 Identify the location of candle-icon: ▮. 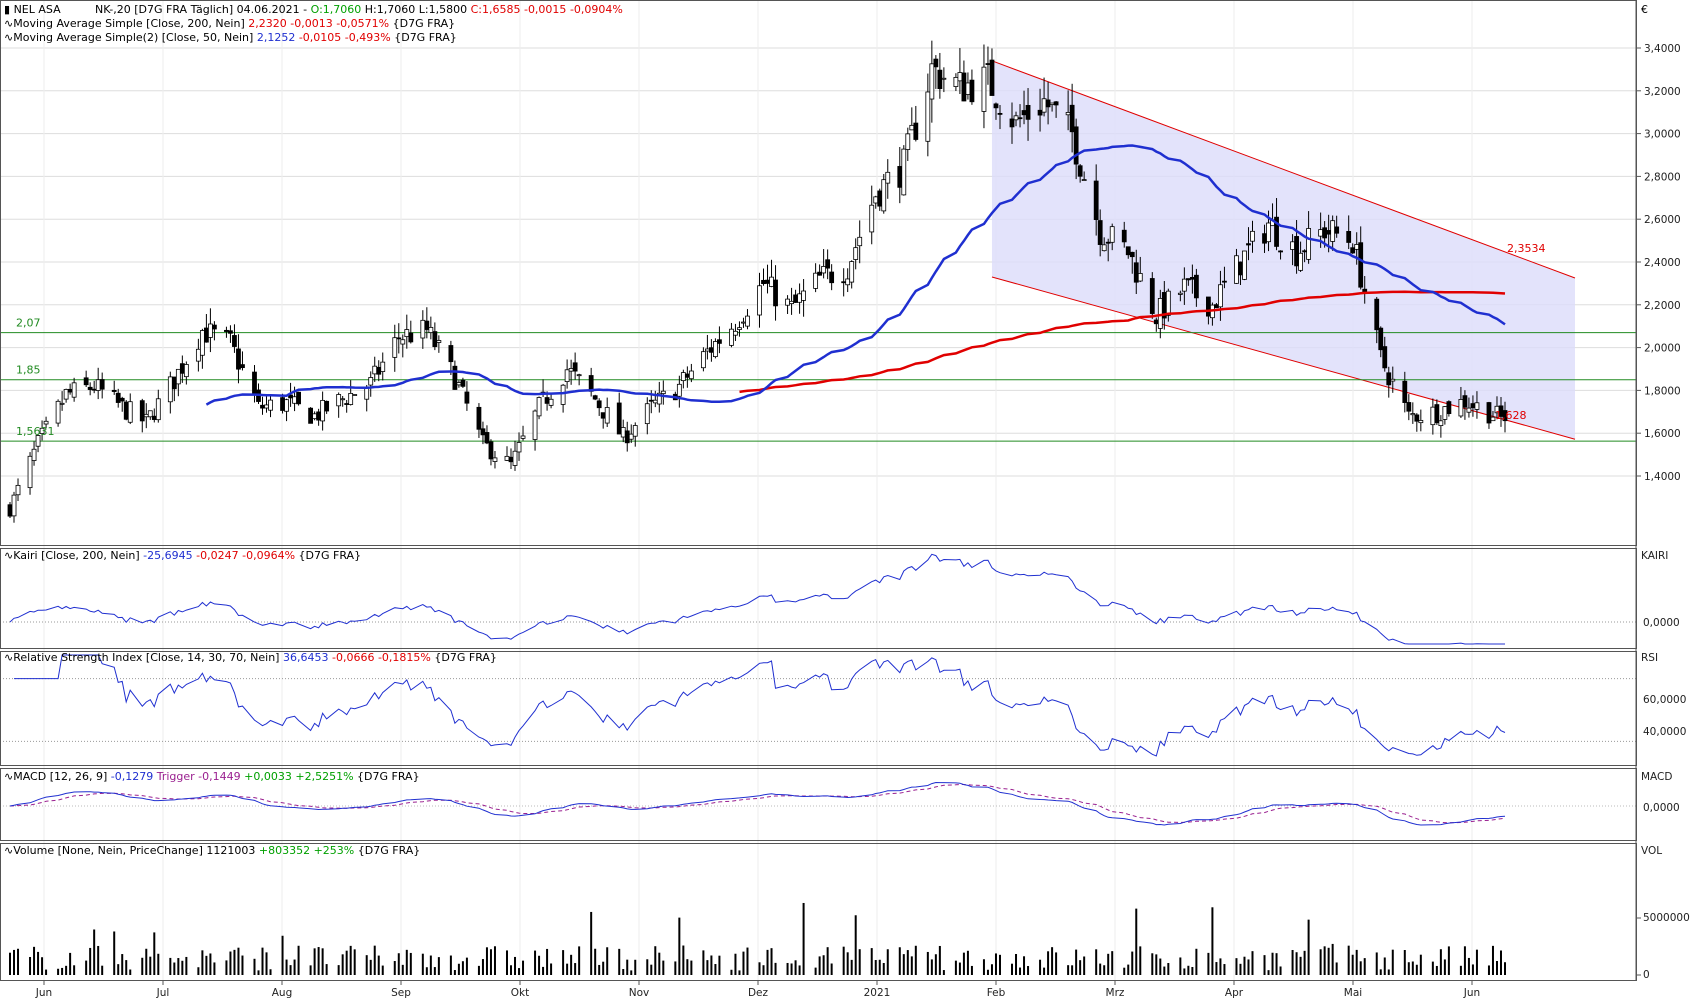
(7, 9).